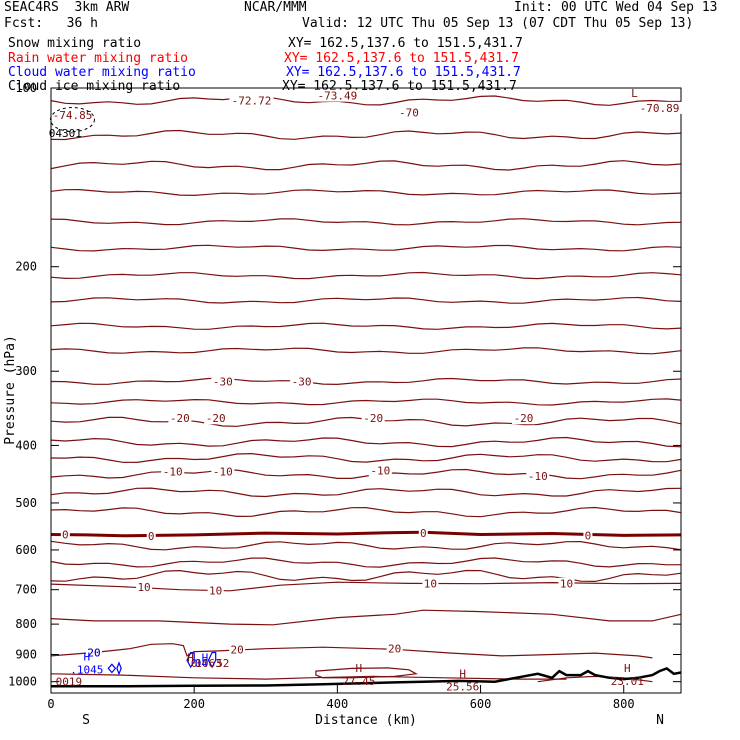 This screenshot has width=740, height=740. Describe the element at coordinates (222, 663) in the screenshot. I see `contour-mark: 52` at that location.